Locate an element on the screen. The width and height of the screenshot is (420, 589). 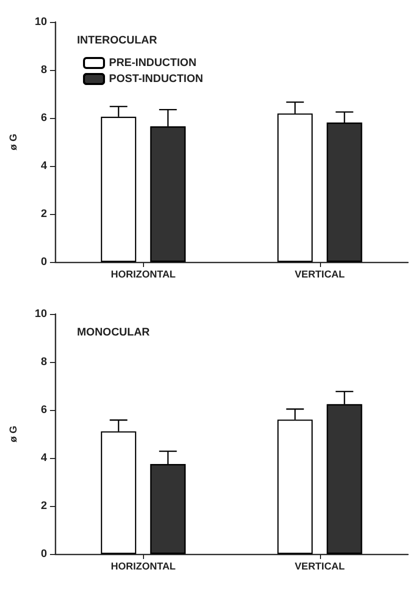
legend-label: POST-INDUCTION is located at coordinates (156, 79).